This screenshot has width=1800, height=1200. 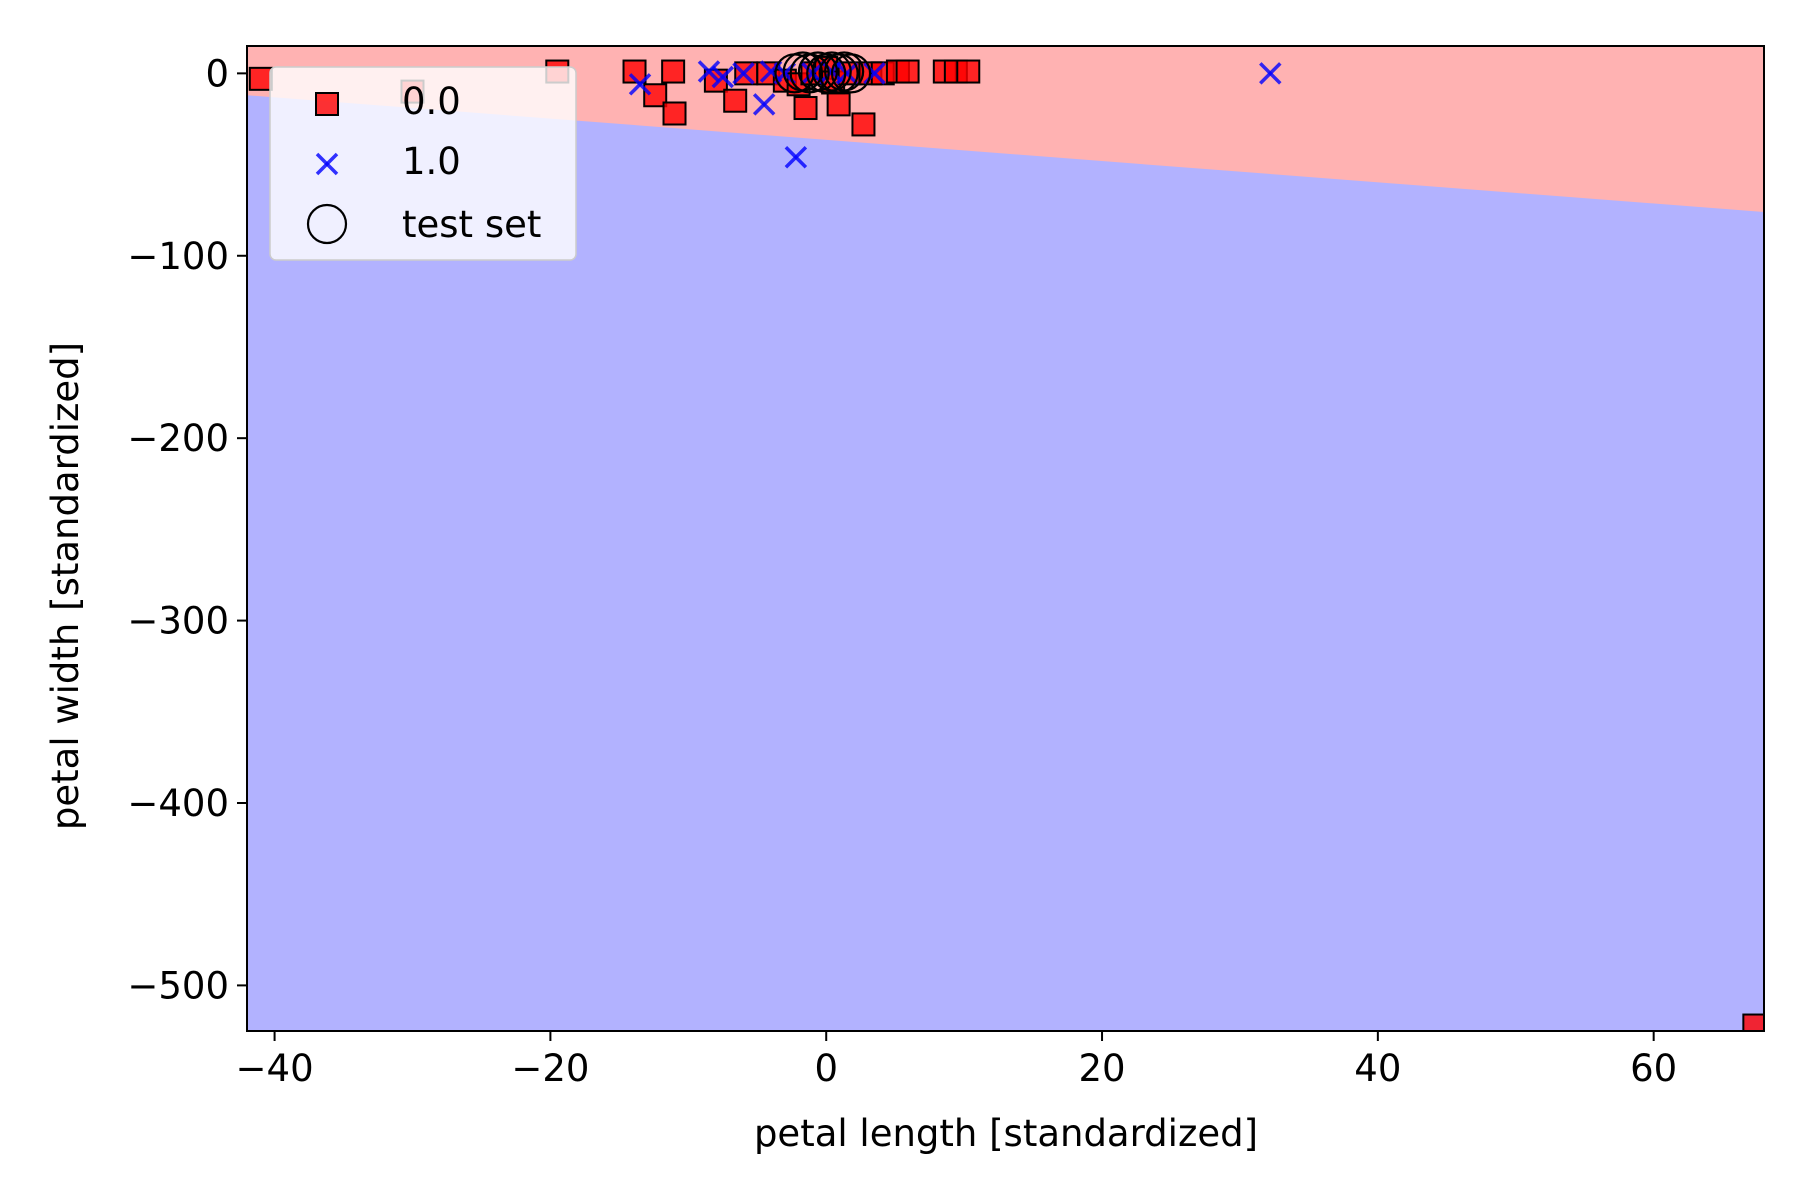 What do you see at coordinates (388, 101) in the screenshot?
I see `legend-item: 0.0` at bounding box center [388, 101].